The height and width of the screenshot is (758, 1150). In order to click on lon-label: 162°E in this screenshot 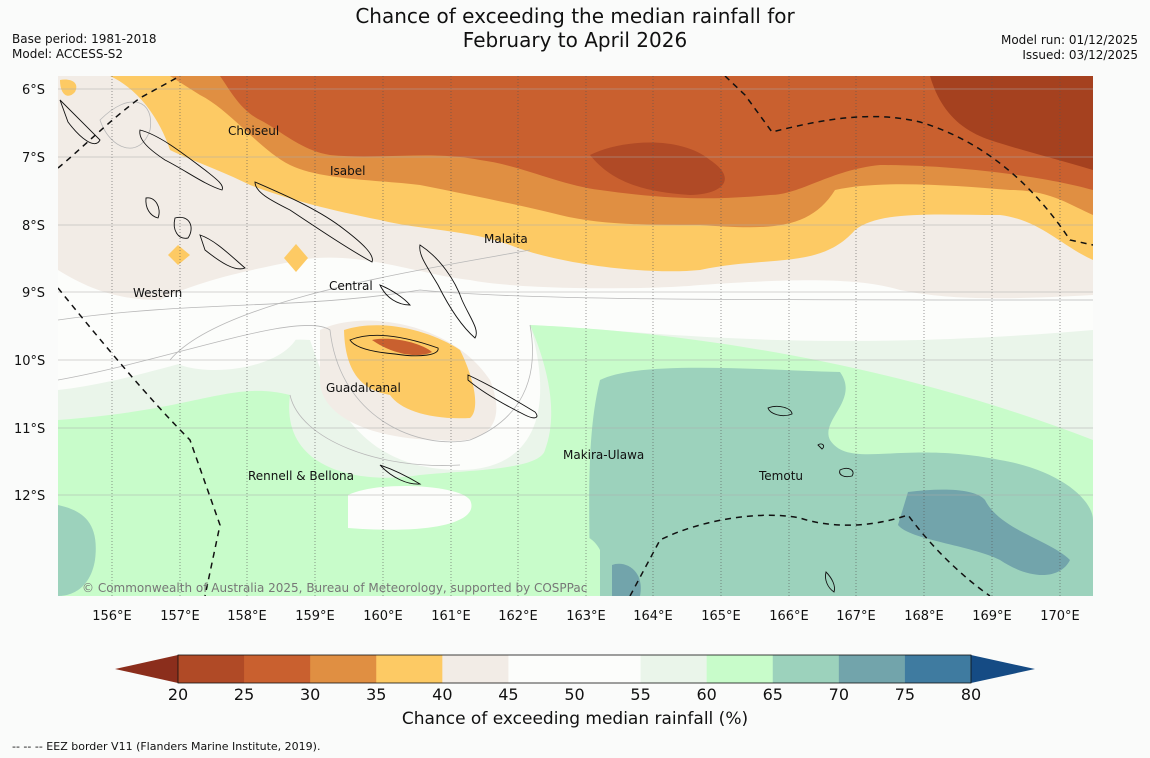, I will do `click(518, 616)`.